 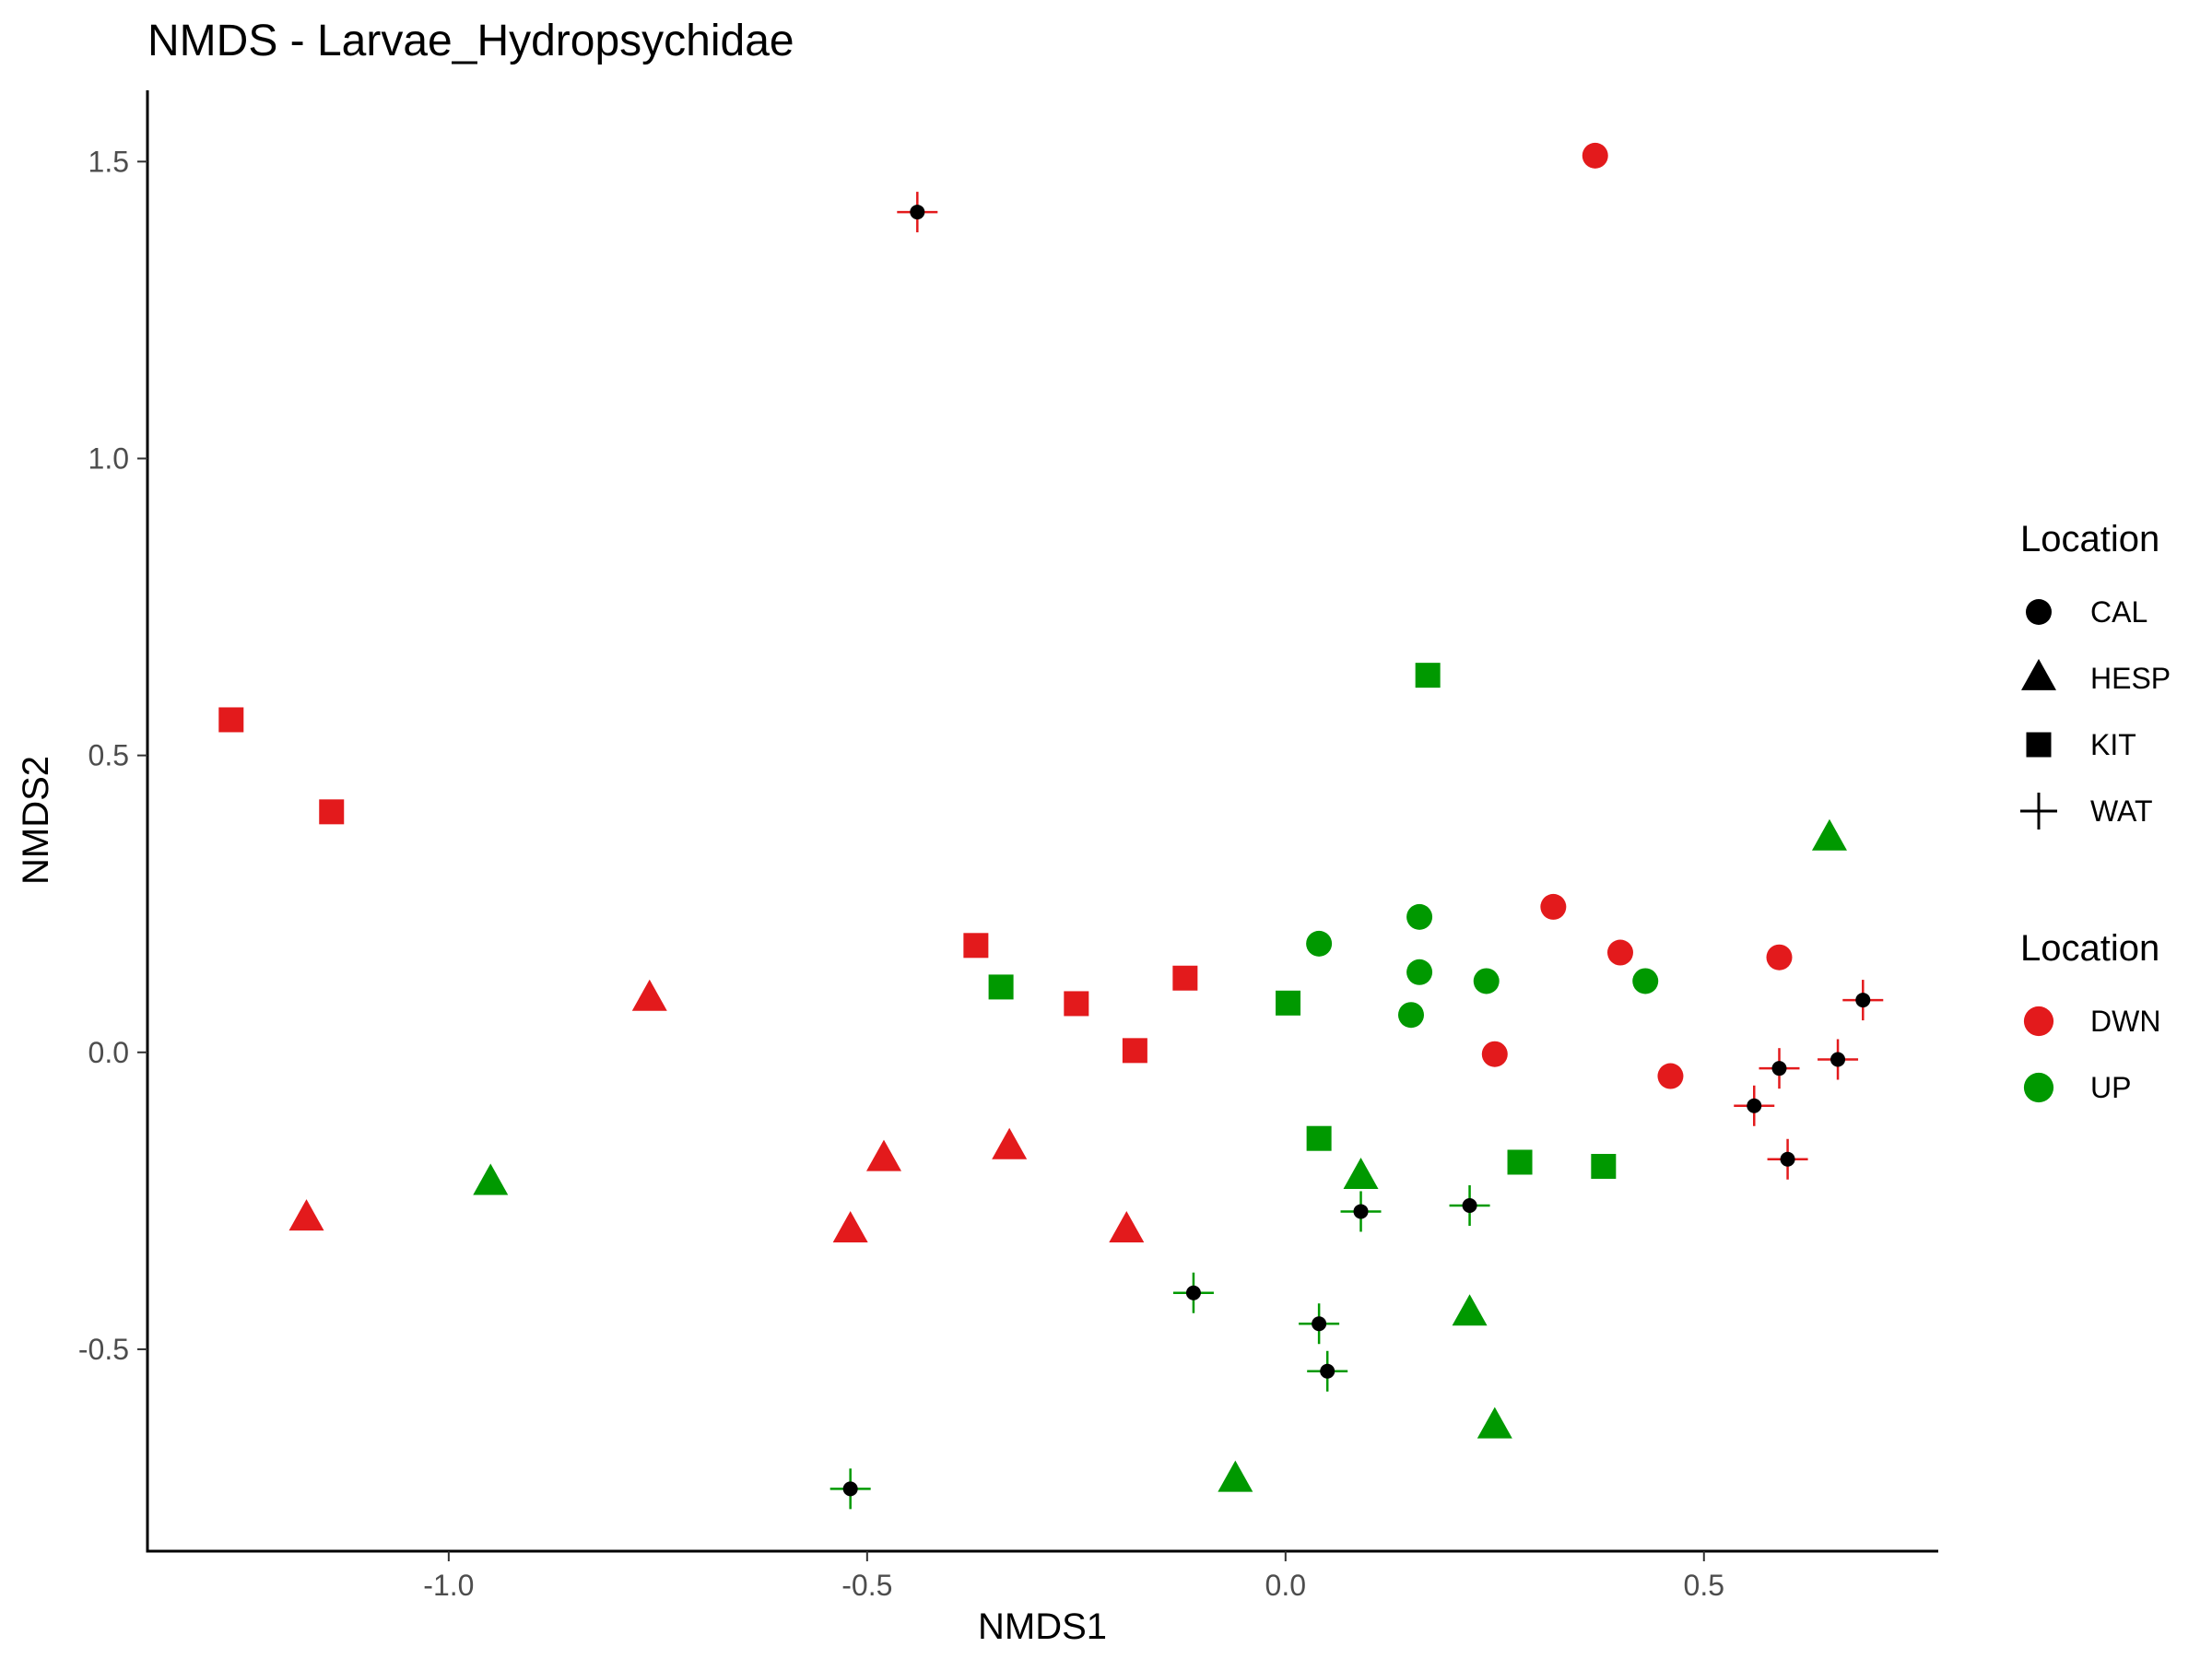 What do you see at coordinates (866, 1585) in the screenshot?
I see `x-tick-label: -0.5` at bounding box center [866, 1585].